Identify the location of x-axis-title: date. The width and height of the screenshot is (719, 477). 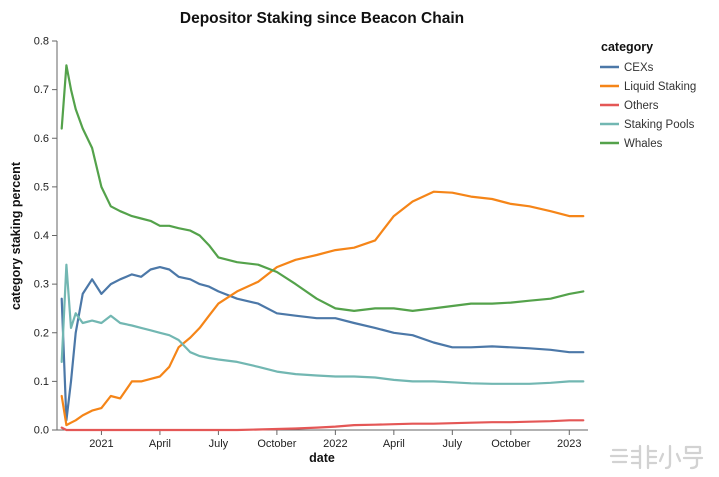
(322, 458).